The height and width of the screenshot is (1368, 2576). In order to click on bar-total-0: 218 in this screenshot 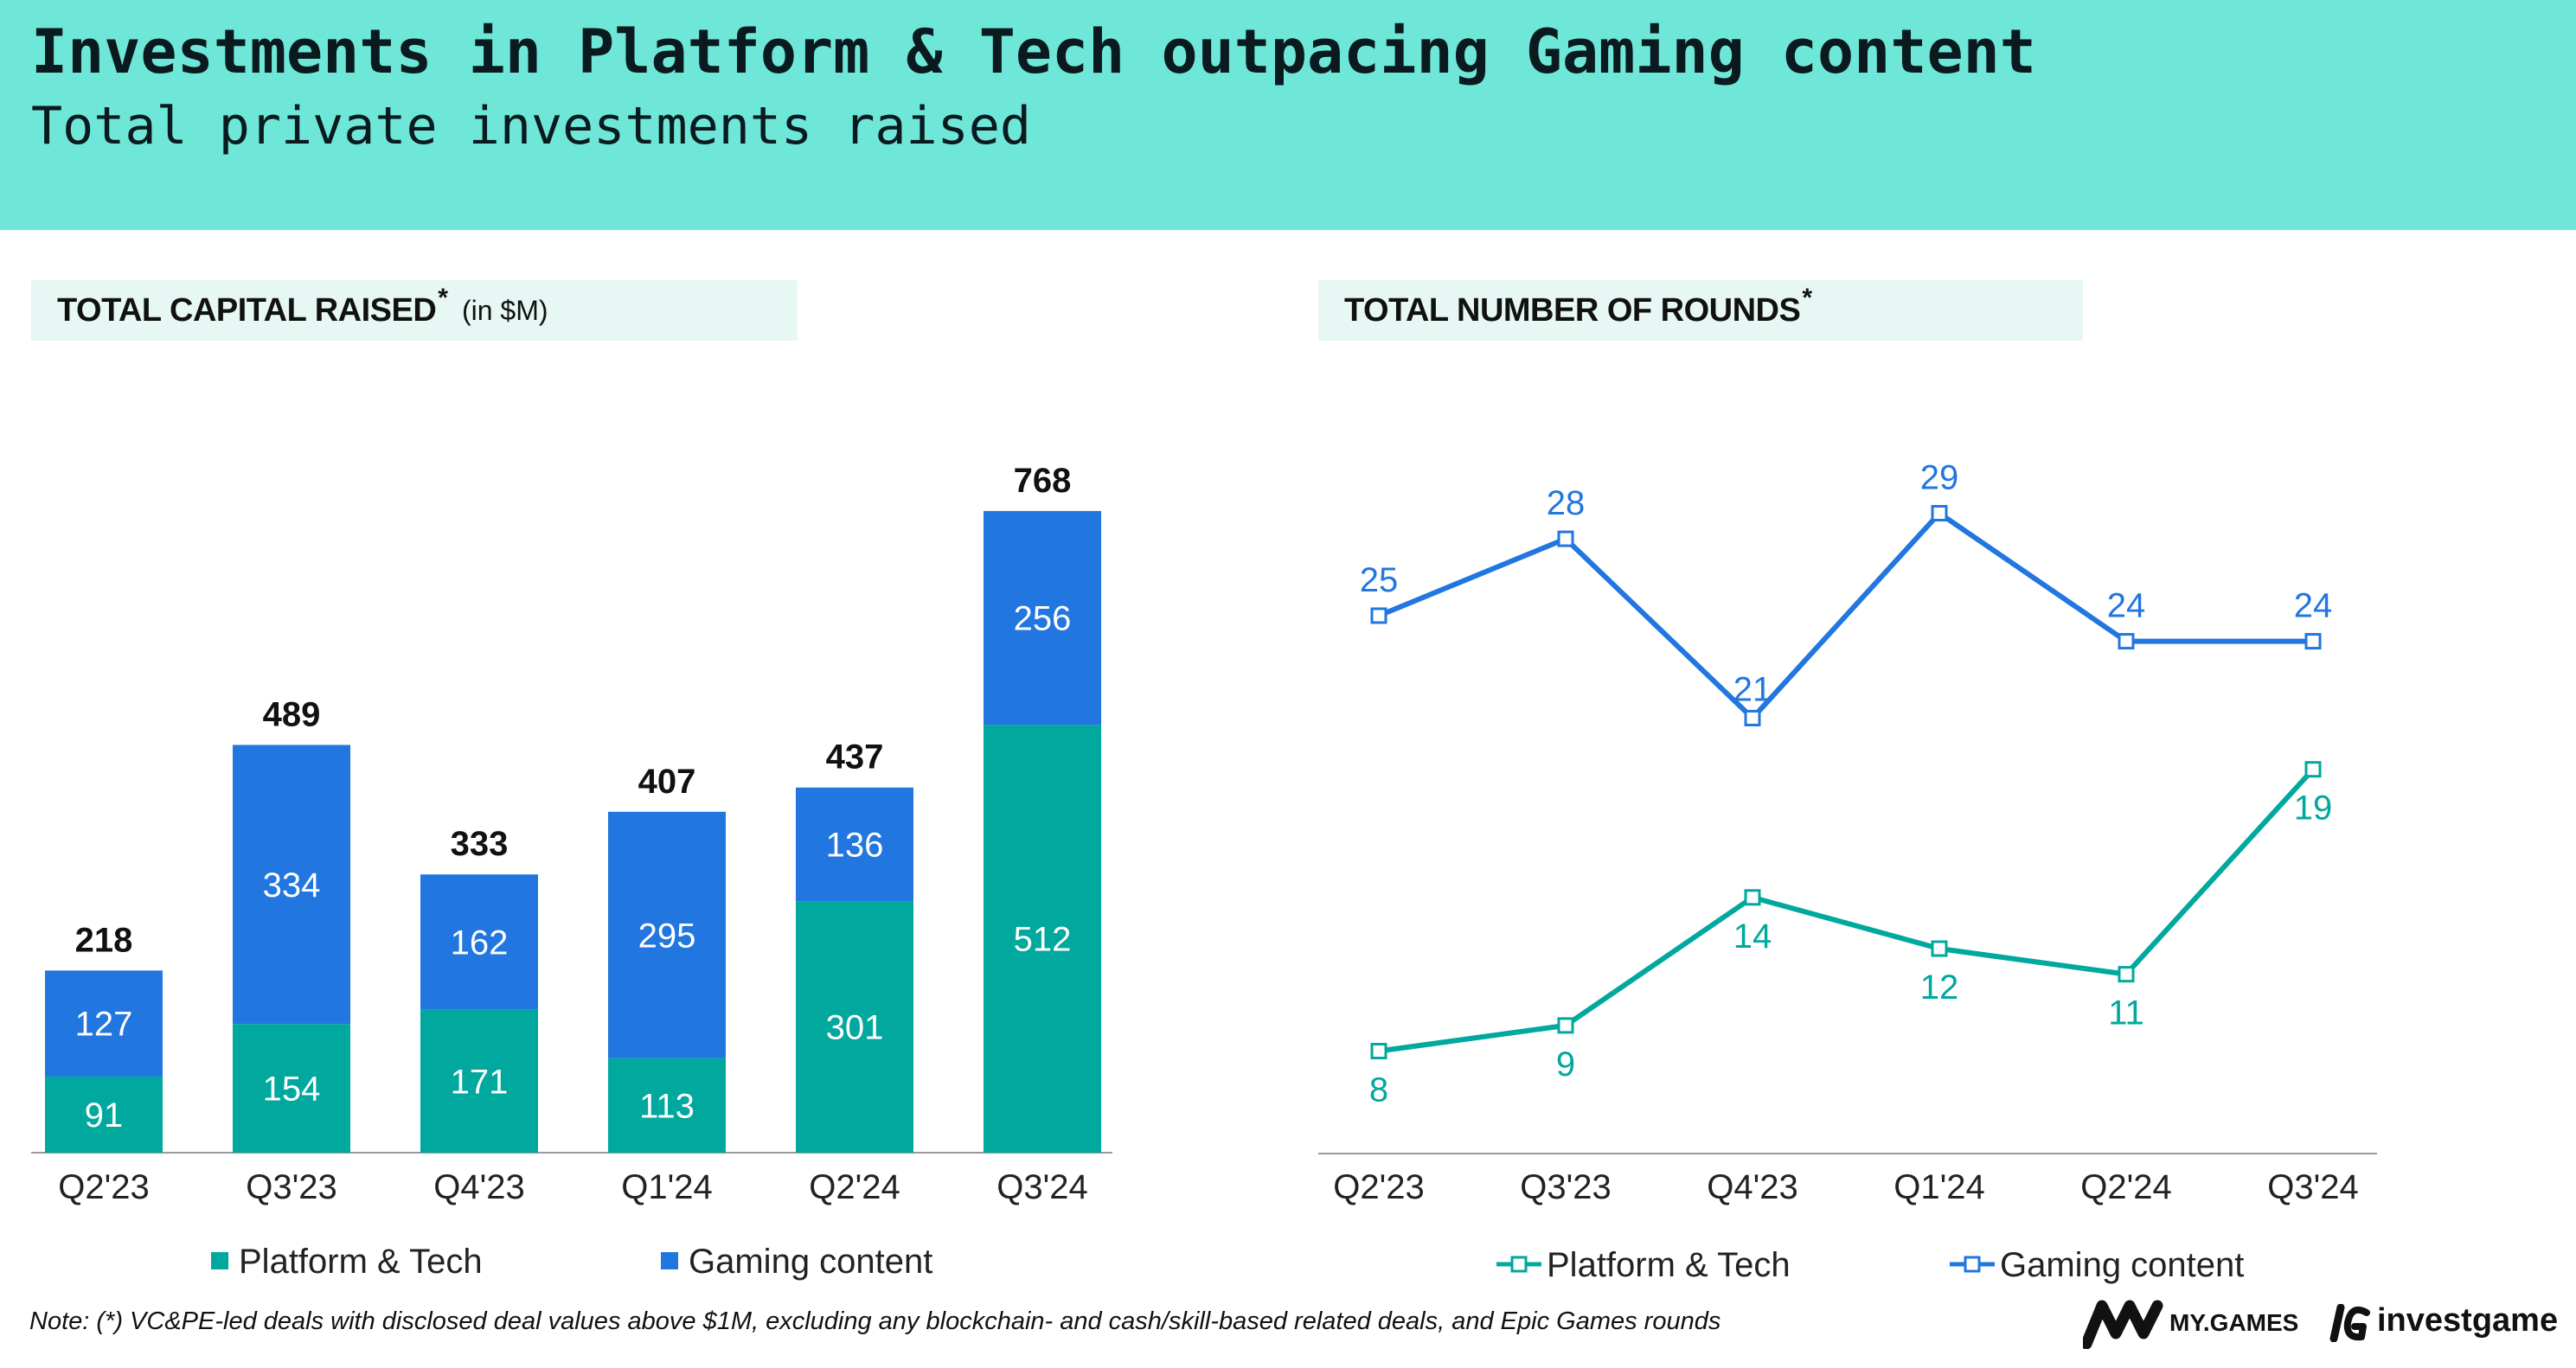, I will do `click(104, 940)`.